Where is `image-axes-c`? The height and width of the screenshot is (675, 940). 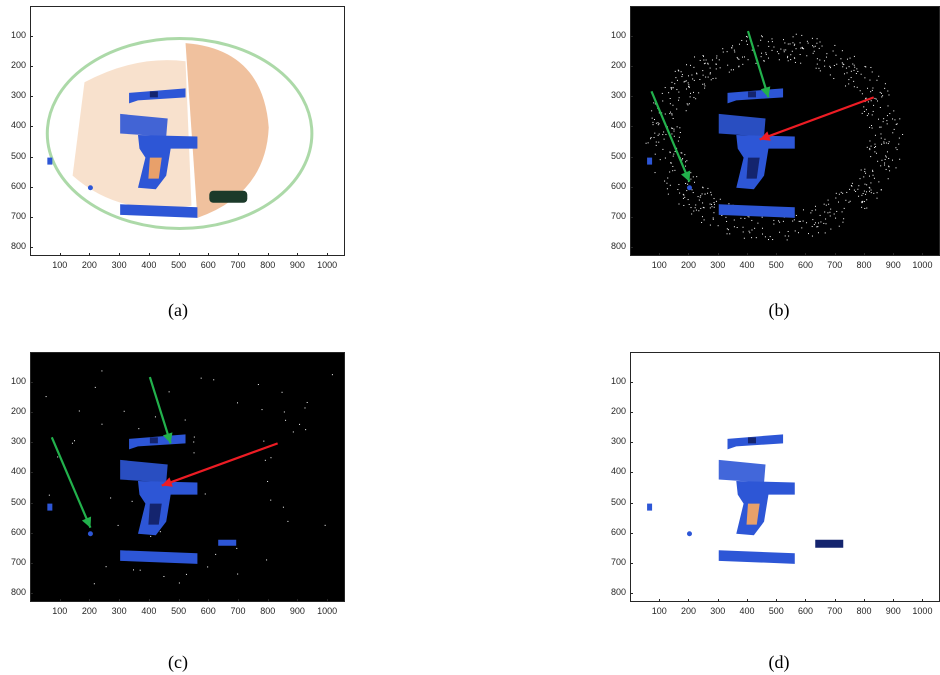 image-axes-c is located at coordinates (187, 477).